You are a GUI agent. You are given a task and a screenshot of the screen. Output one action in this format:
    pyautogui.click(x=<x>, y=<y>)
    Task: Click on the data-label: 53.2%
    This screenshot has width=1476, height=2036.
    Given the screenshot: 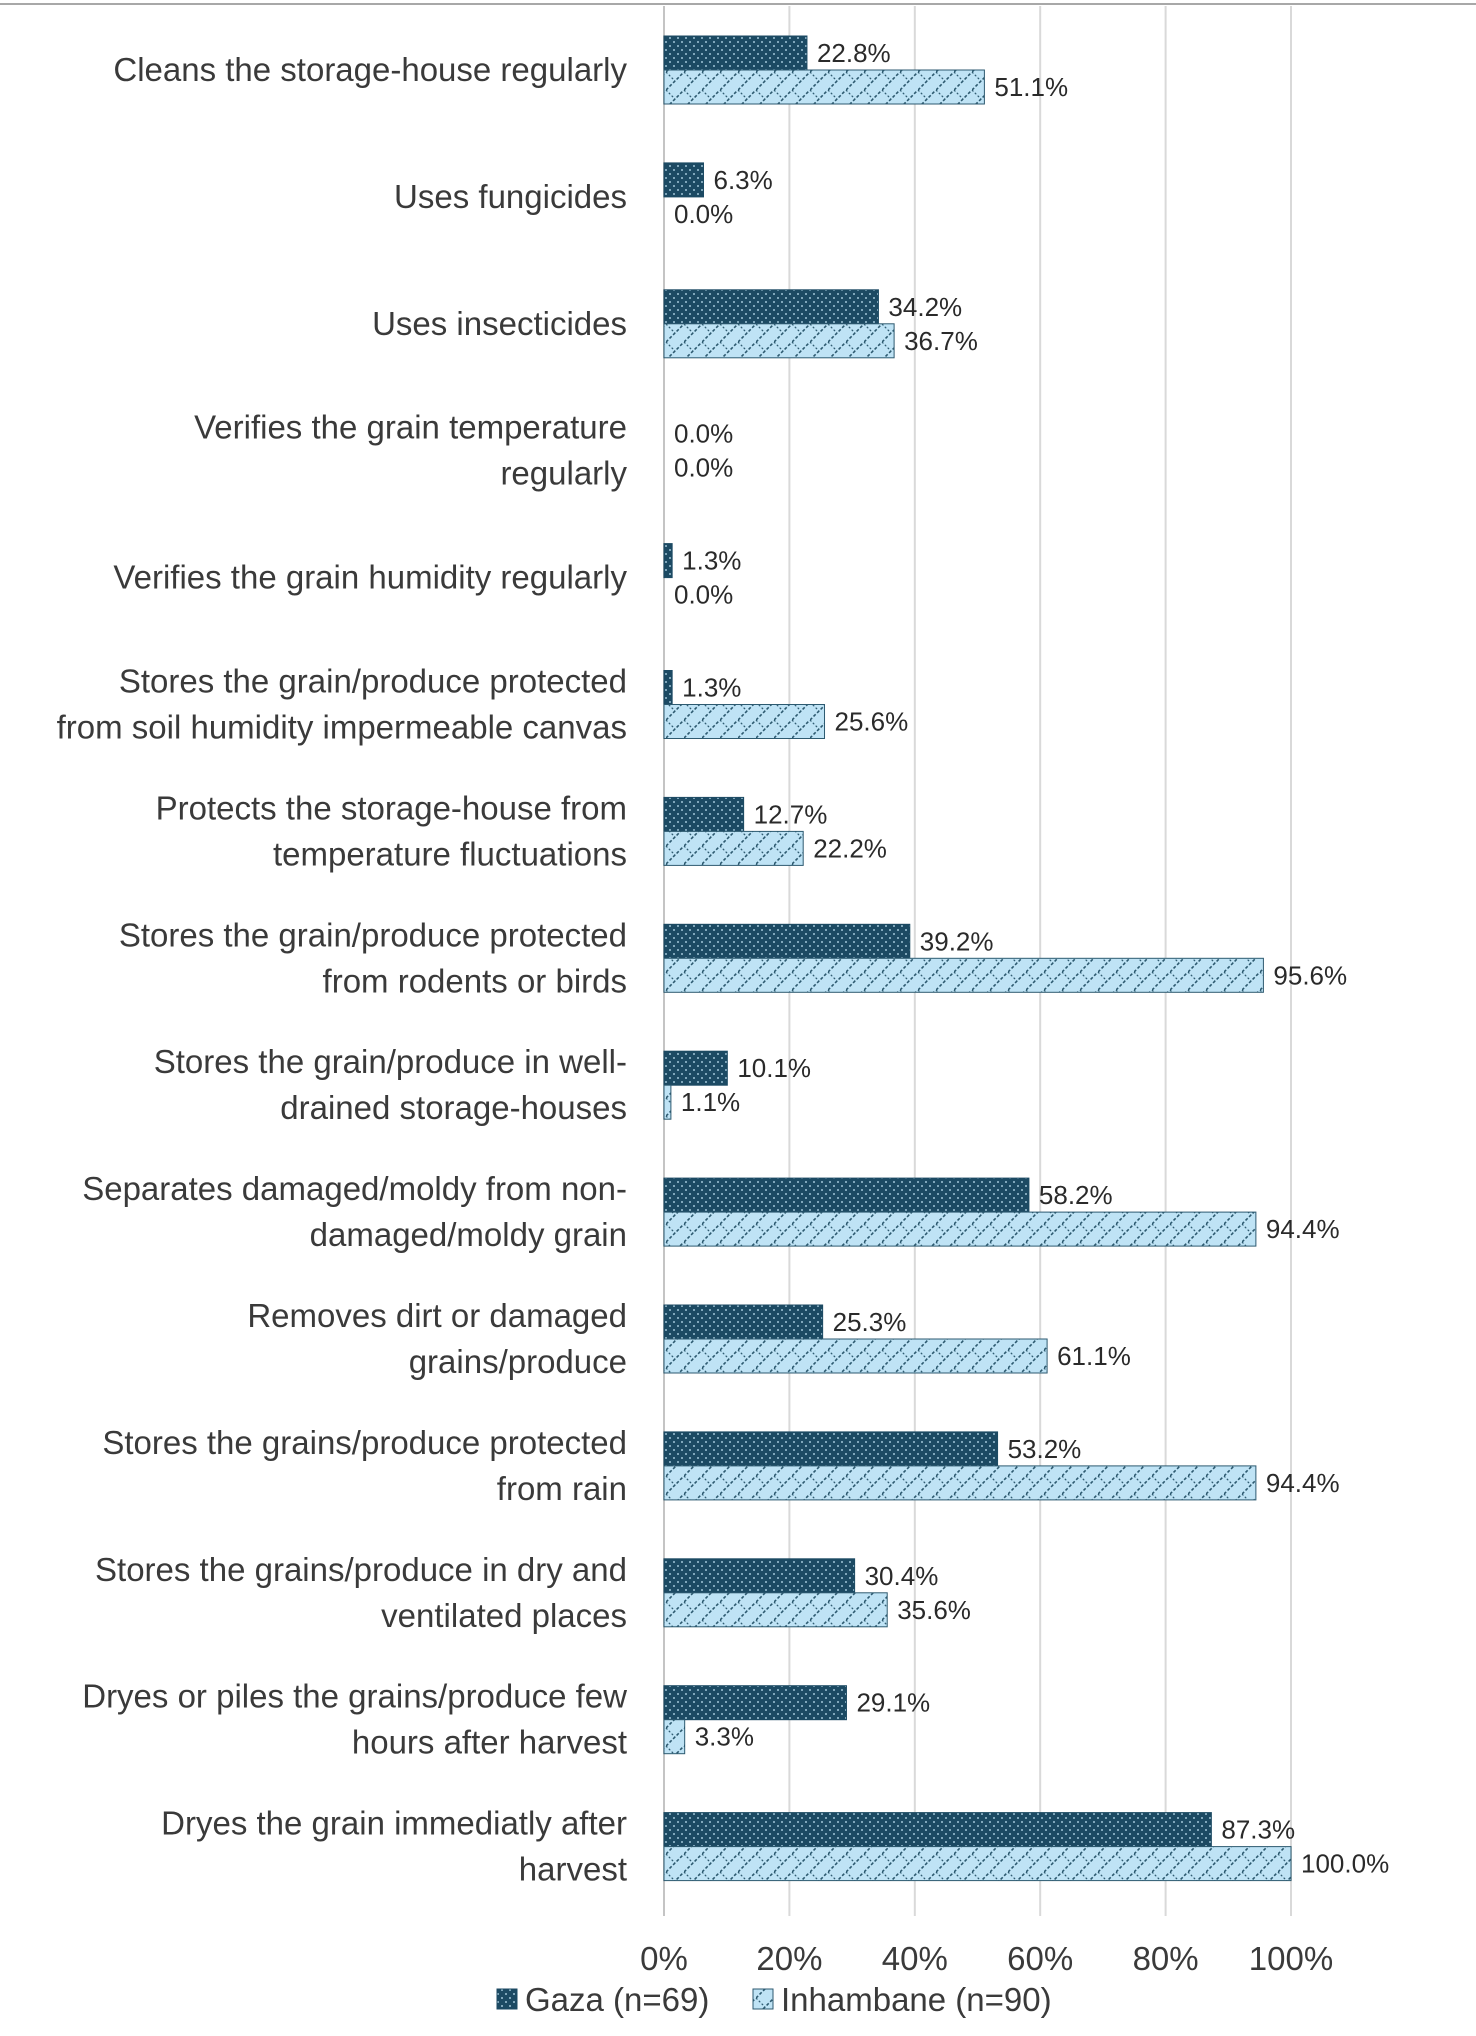 What is the action you would take?
    pyautogui.click(x=1045, y=1449)
    